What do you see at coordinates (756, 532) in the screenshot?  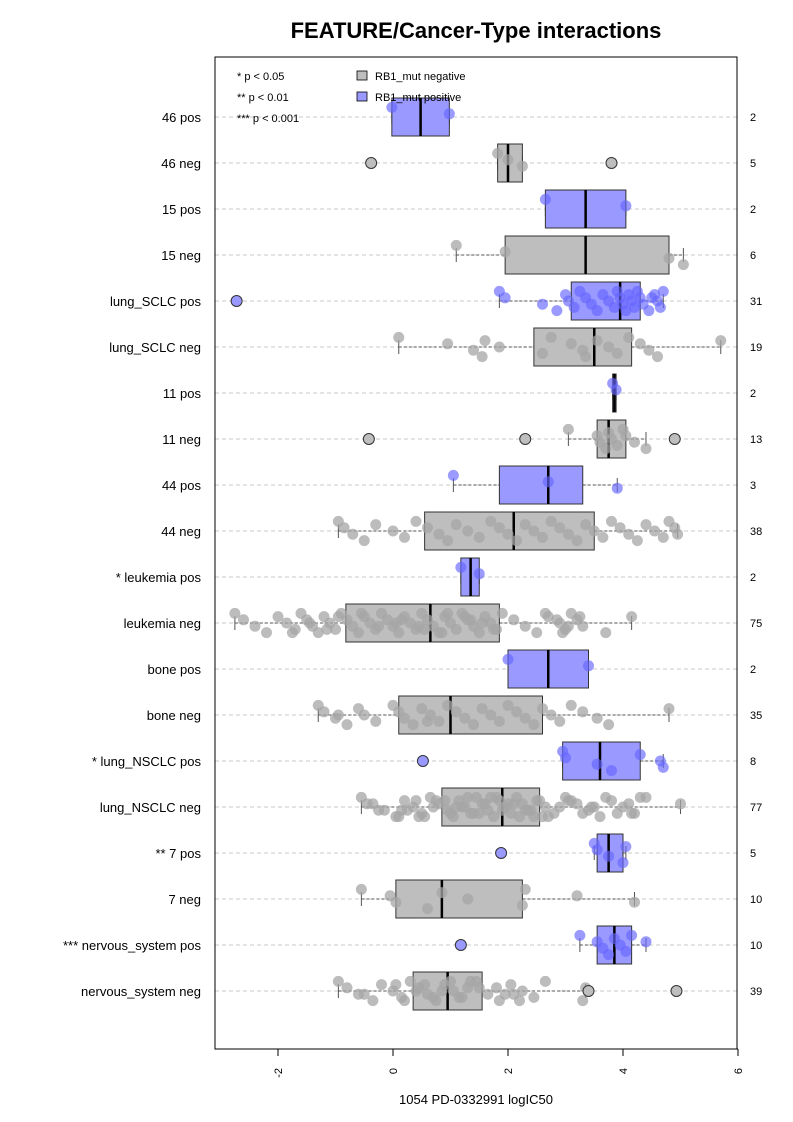 I see `row-count: 38` at bounding box center [756, 532].